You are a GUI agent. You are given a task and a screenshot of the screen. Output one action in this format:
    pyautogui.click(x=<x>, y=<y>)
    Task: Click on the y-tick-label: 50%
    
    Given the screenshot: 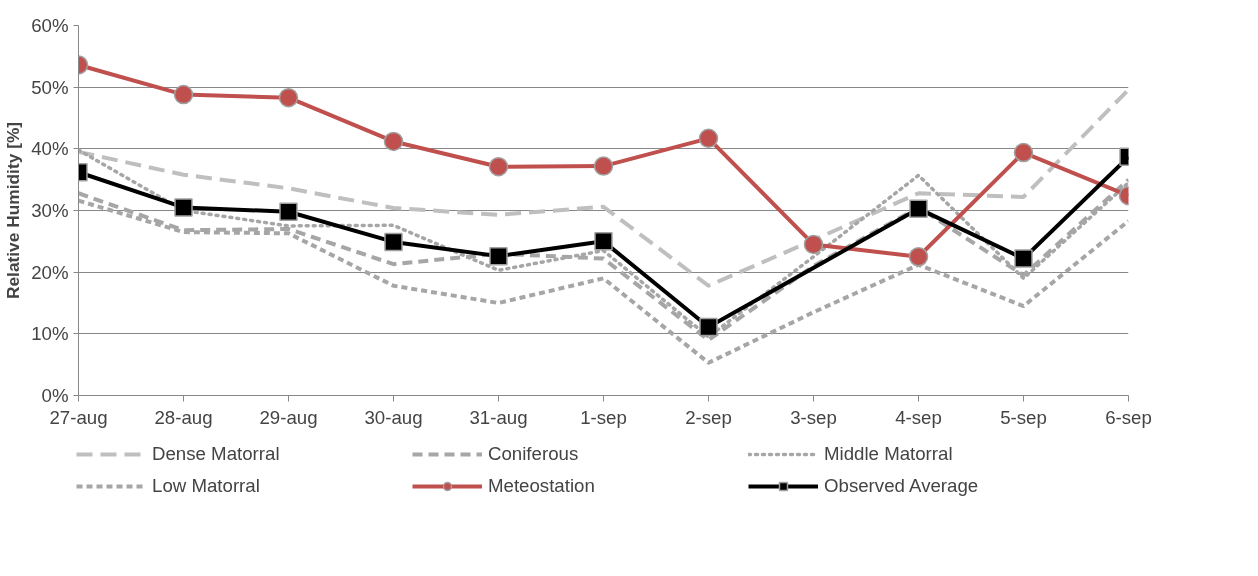 What is the action you would take?
    pyautogui.click(x=50, y=87)
    